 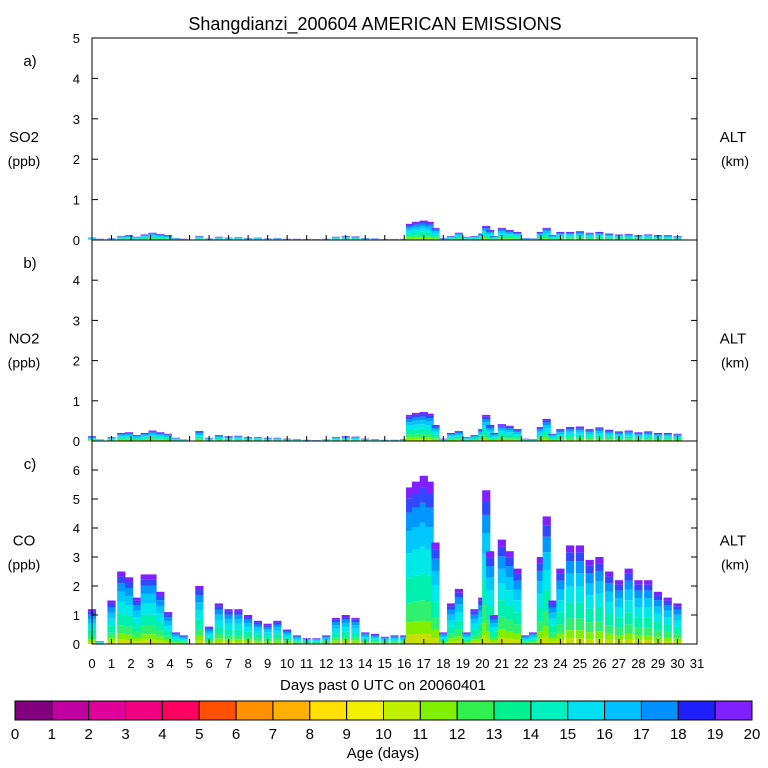 I want to click on x-tick-label: 7, so click(x=228, y=663).